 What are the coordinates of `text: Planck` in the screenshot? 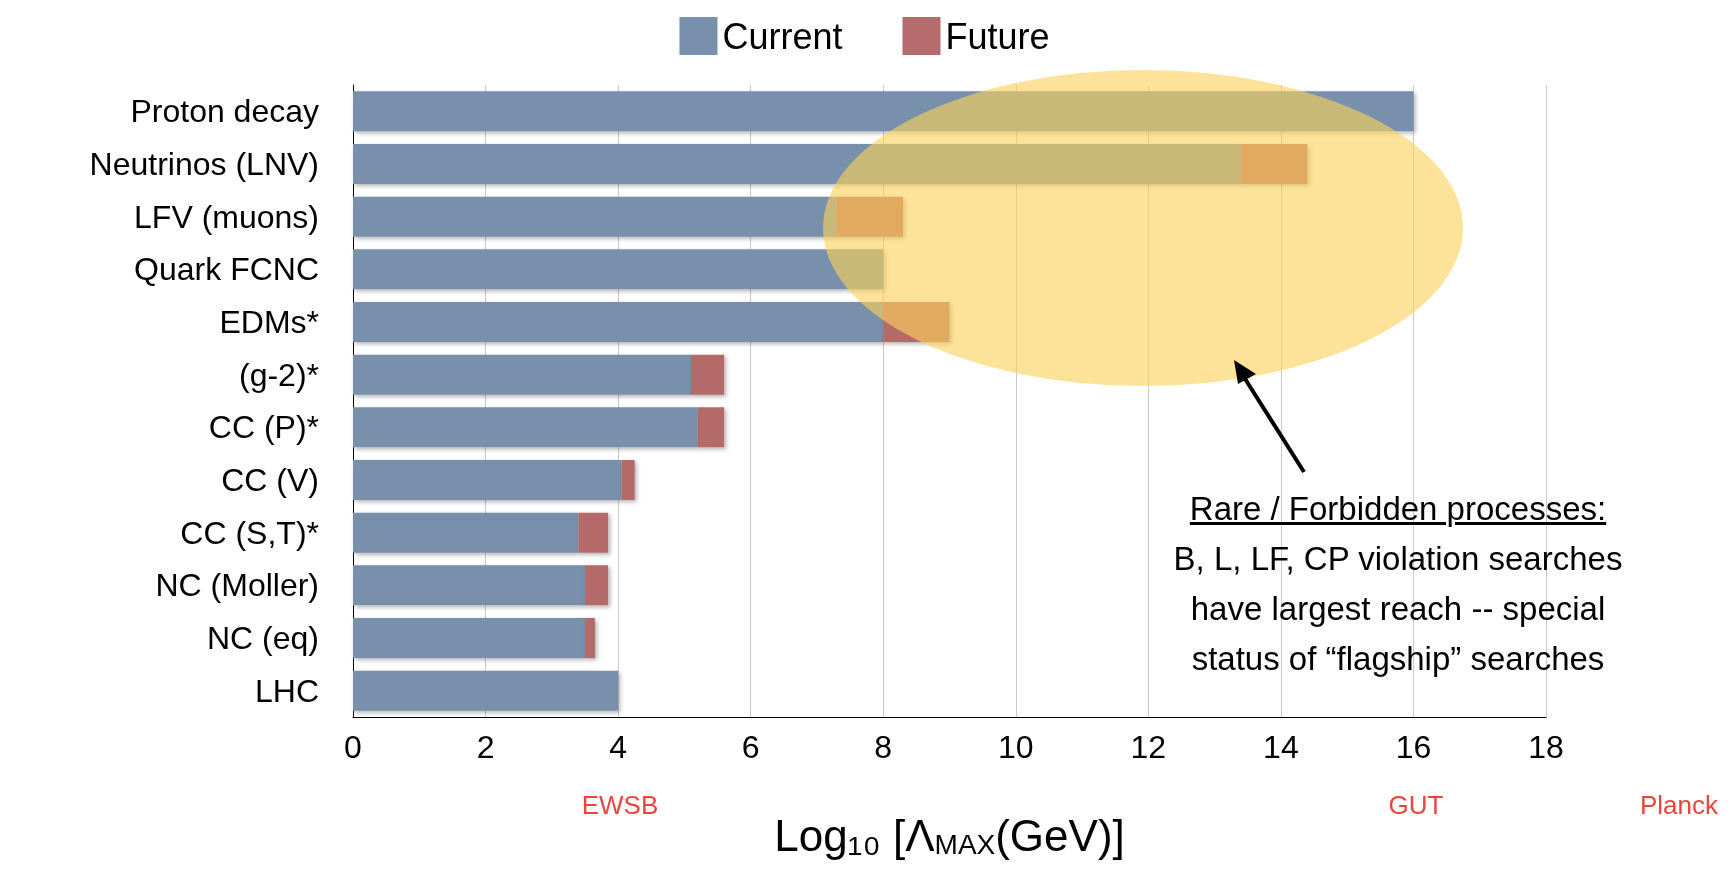 It's located at (1679, 805).